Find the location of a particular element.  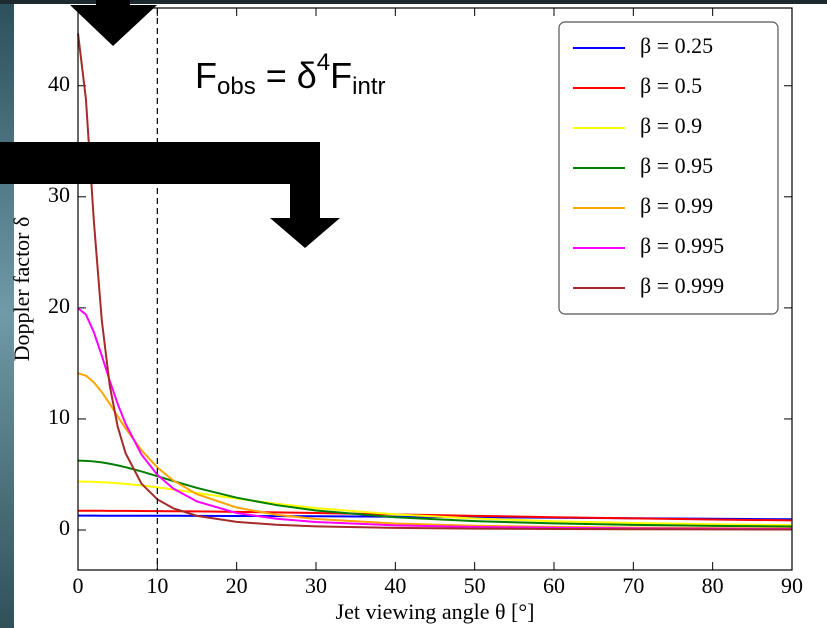

x-tick-label: 40 is located at coordinates (395, 585).